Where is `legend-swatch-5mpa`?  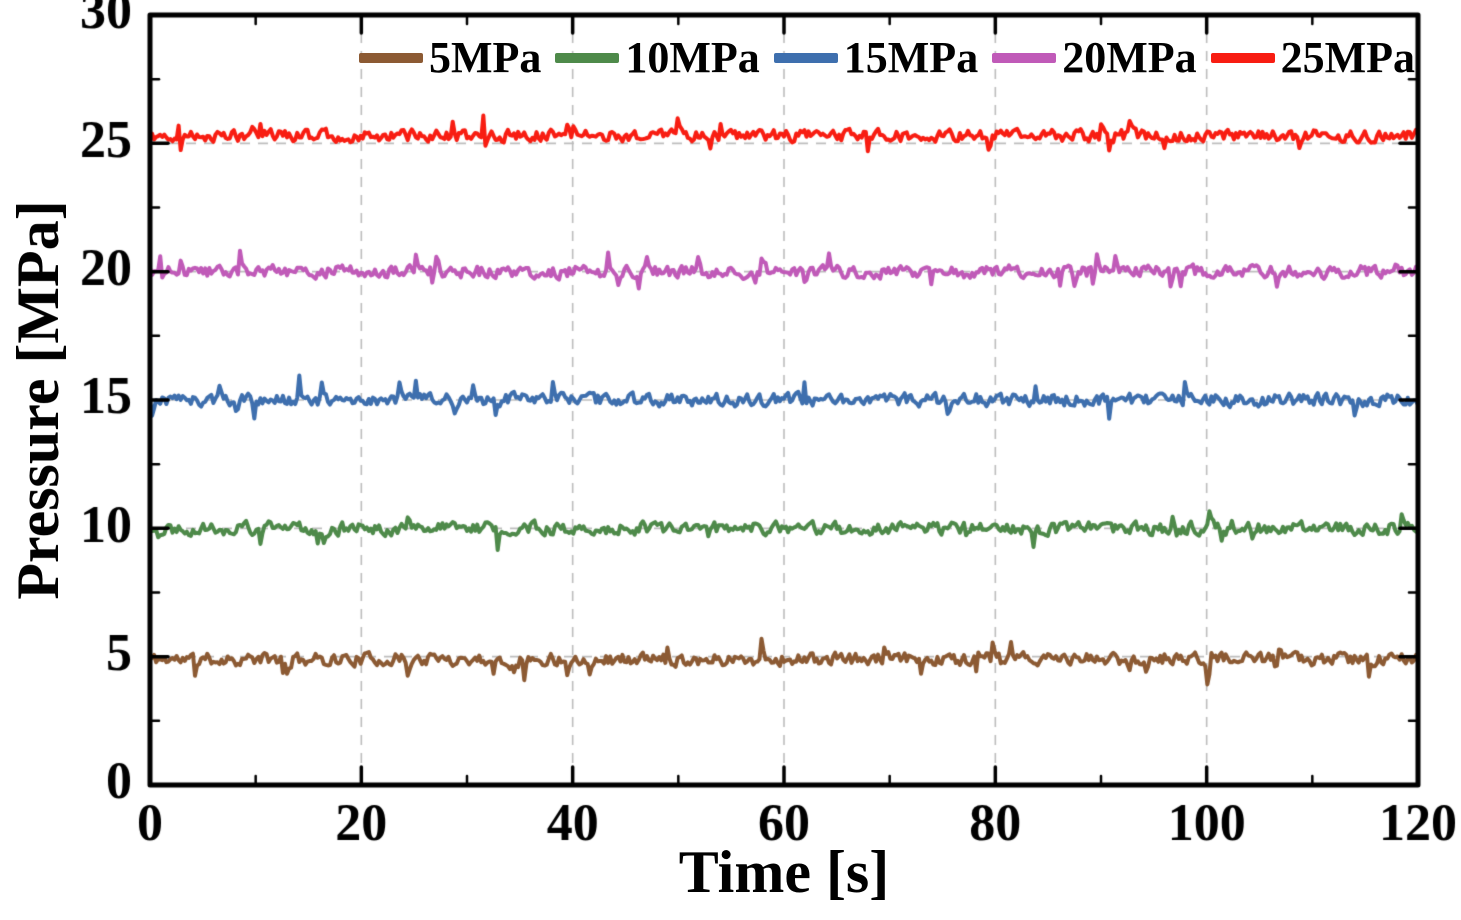
legend-swatch-5mpa is located at coordinates (390, 58).